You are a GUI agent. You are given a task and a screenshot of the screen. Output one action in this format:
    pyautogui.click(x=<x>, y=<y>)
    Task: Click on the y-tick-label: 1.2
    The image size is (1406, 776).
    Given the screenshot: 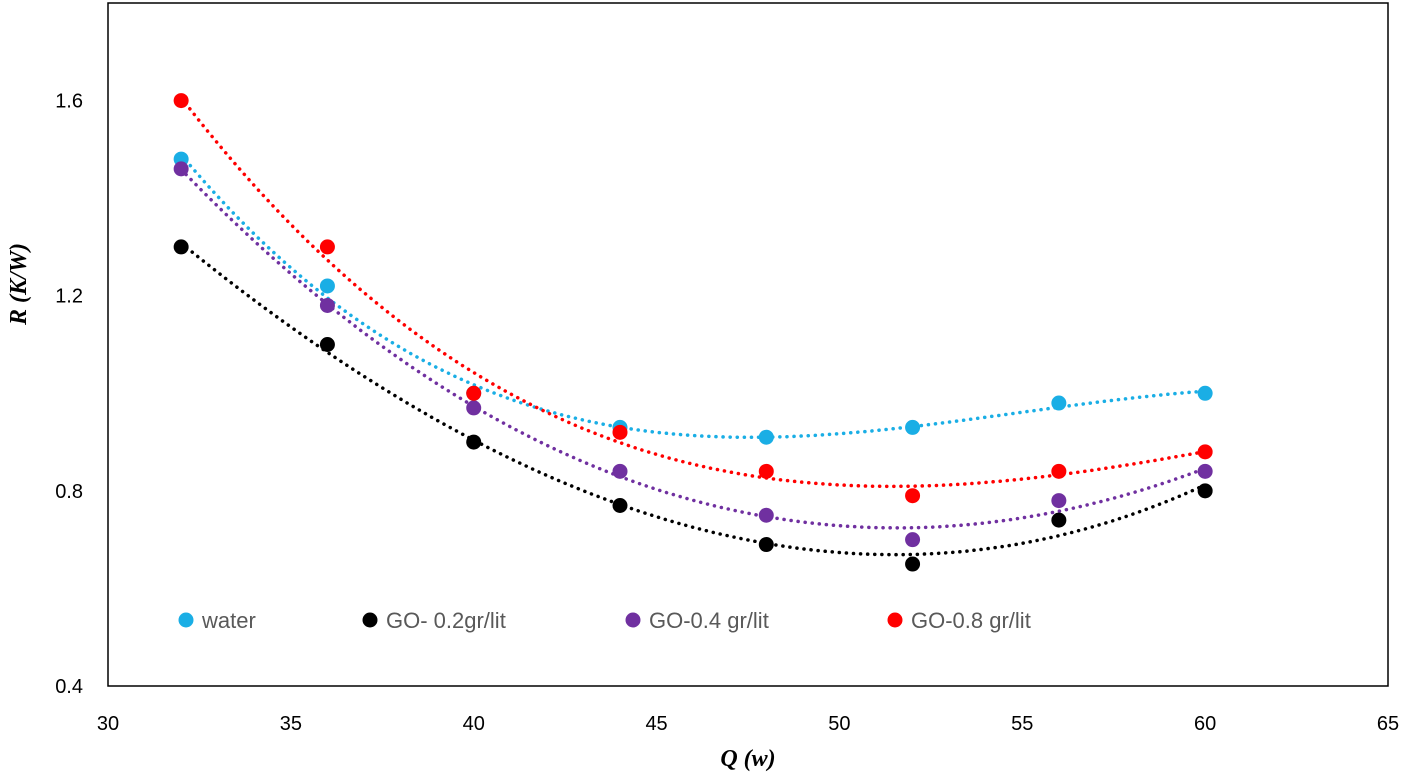 What is the action you would take?
    pyautogui.click(x=69, y=297)
    